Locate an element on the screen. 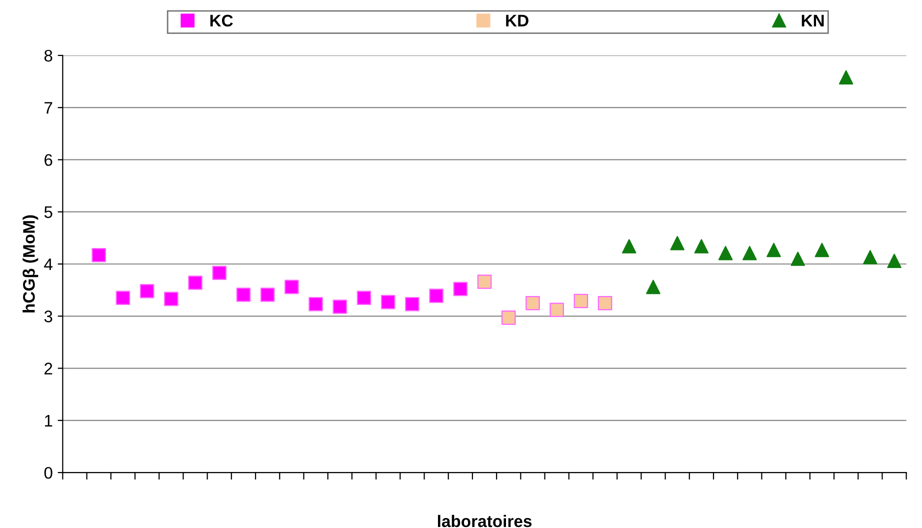 This screenshot has height=528, width=922. y-tick-label: 8 is located at coordinates (48, 56).